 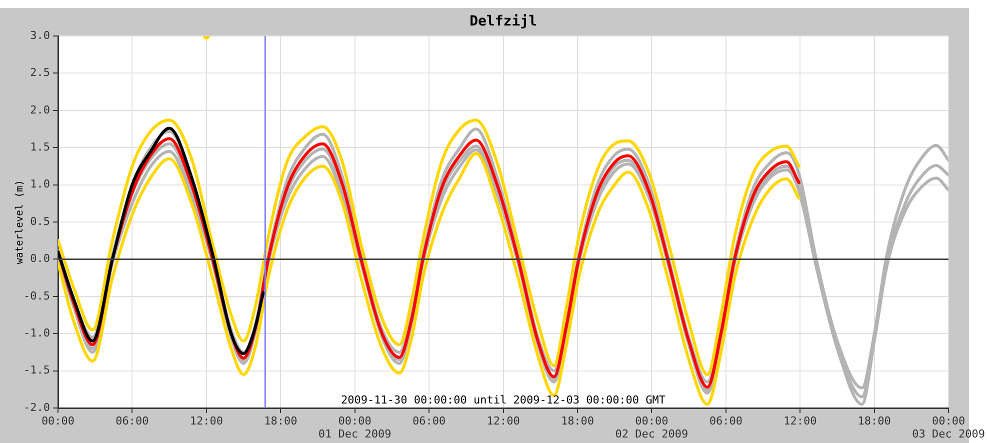 What do you see at coordinates (37, 333) in the screenshot?
I see `y-tick-label: -1.0` at bounding box center [37, 333].